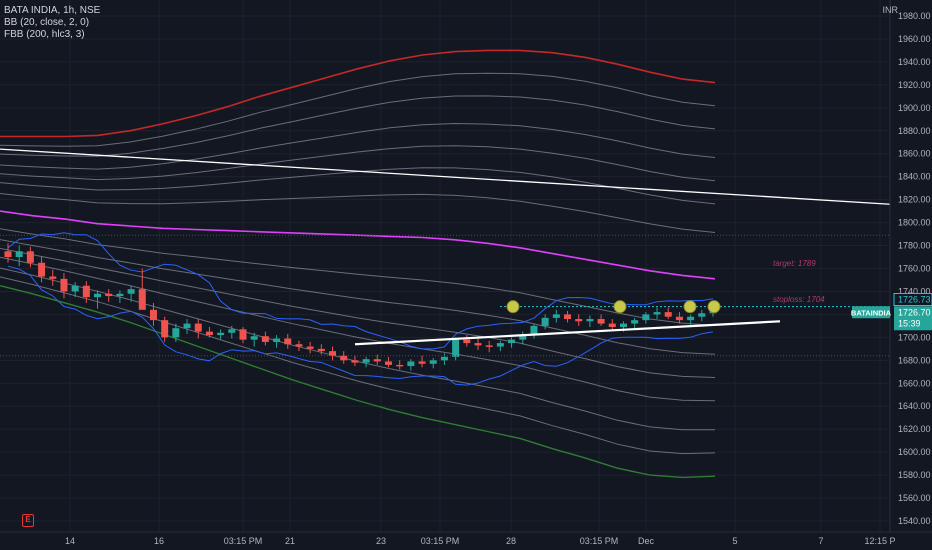 The width and height of the screenshot is (932, 550). What do you see at coordinates (47, 22) in the screenshot?
I see `bb-indicator-label: BB (20, close, 2, 0)` at bounding box center [47, 22].